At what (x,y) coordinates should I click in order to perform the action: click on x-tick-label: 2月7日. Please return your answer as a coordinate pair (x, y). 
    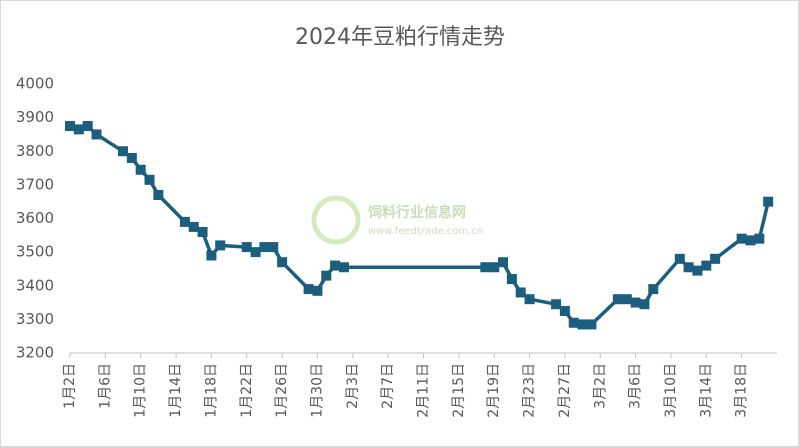
    Looking at the image, I should click on (388, 386).